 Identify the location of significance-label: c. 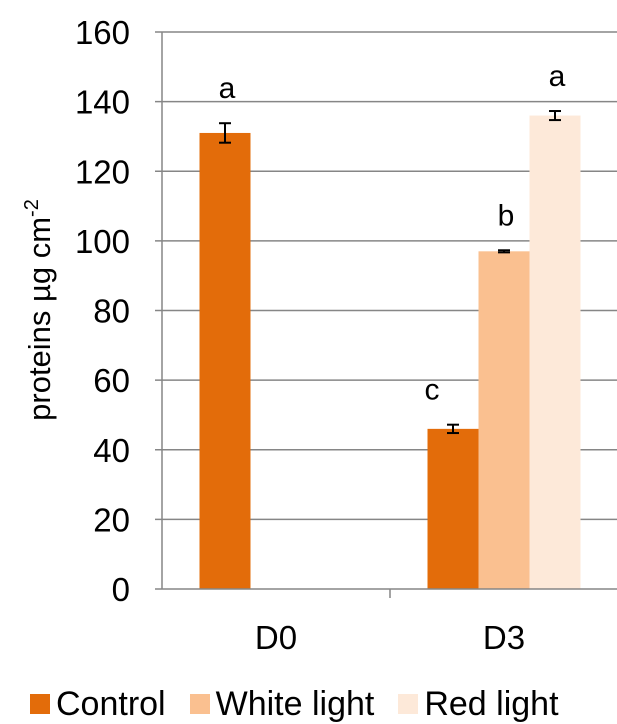
(432, 390).